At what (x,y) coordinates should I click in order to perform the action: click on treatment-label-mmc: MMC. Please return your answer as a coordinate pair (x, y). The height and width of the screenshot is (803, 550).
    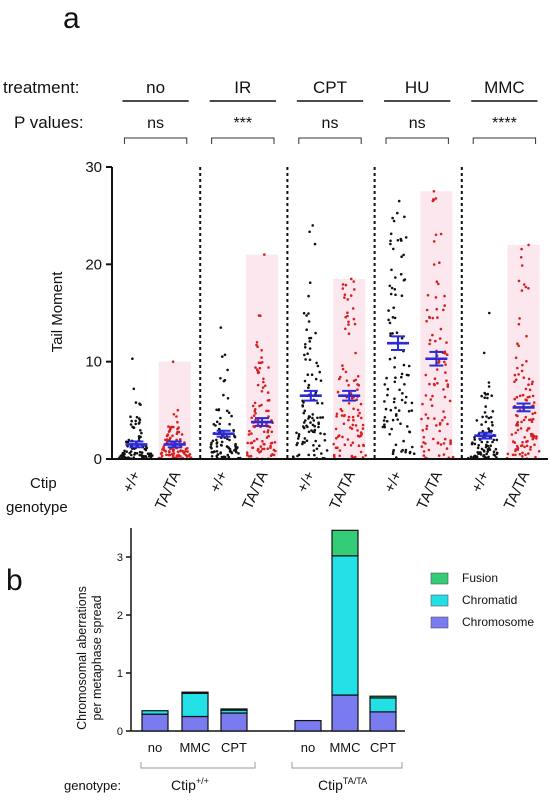
    Looking at the image, I should click on (504, 87).